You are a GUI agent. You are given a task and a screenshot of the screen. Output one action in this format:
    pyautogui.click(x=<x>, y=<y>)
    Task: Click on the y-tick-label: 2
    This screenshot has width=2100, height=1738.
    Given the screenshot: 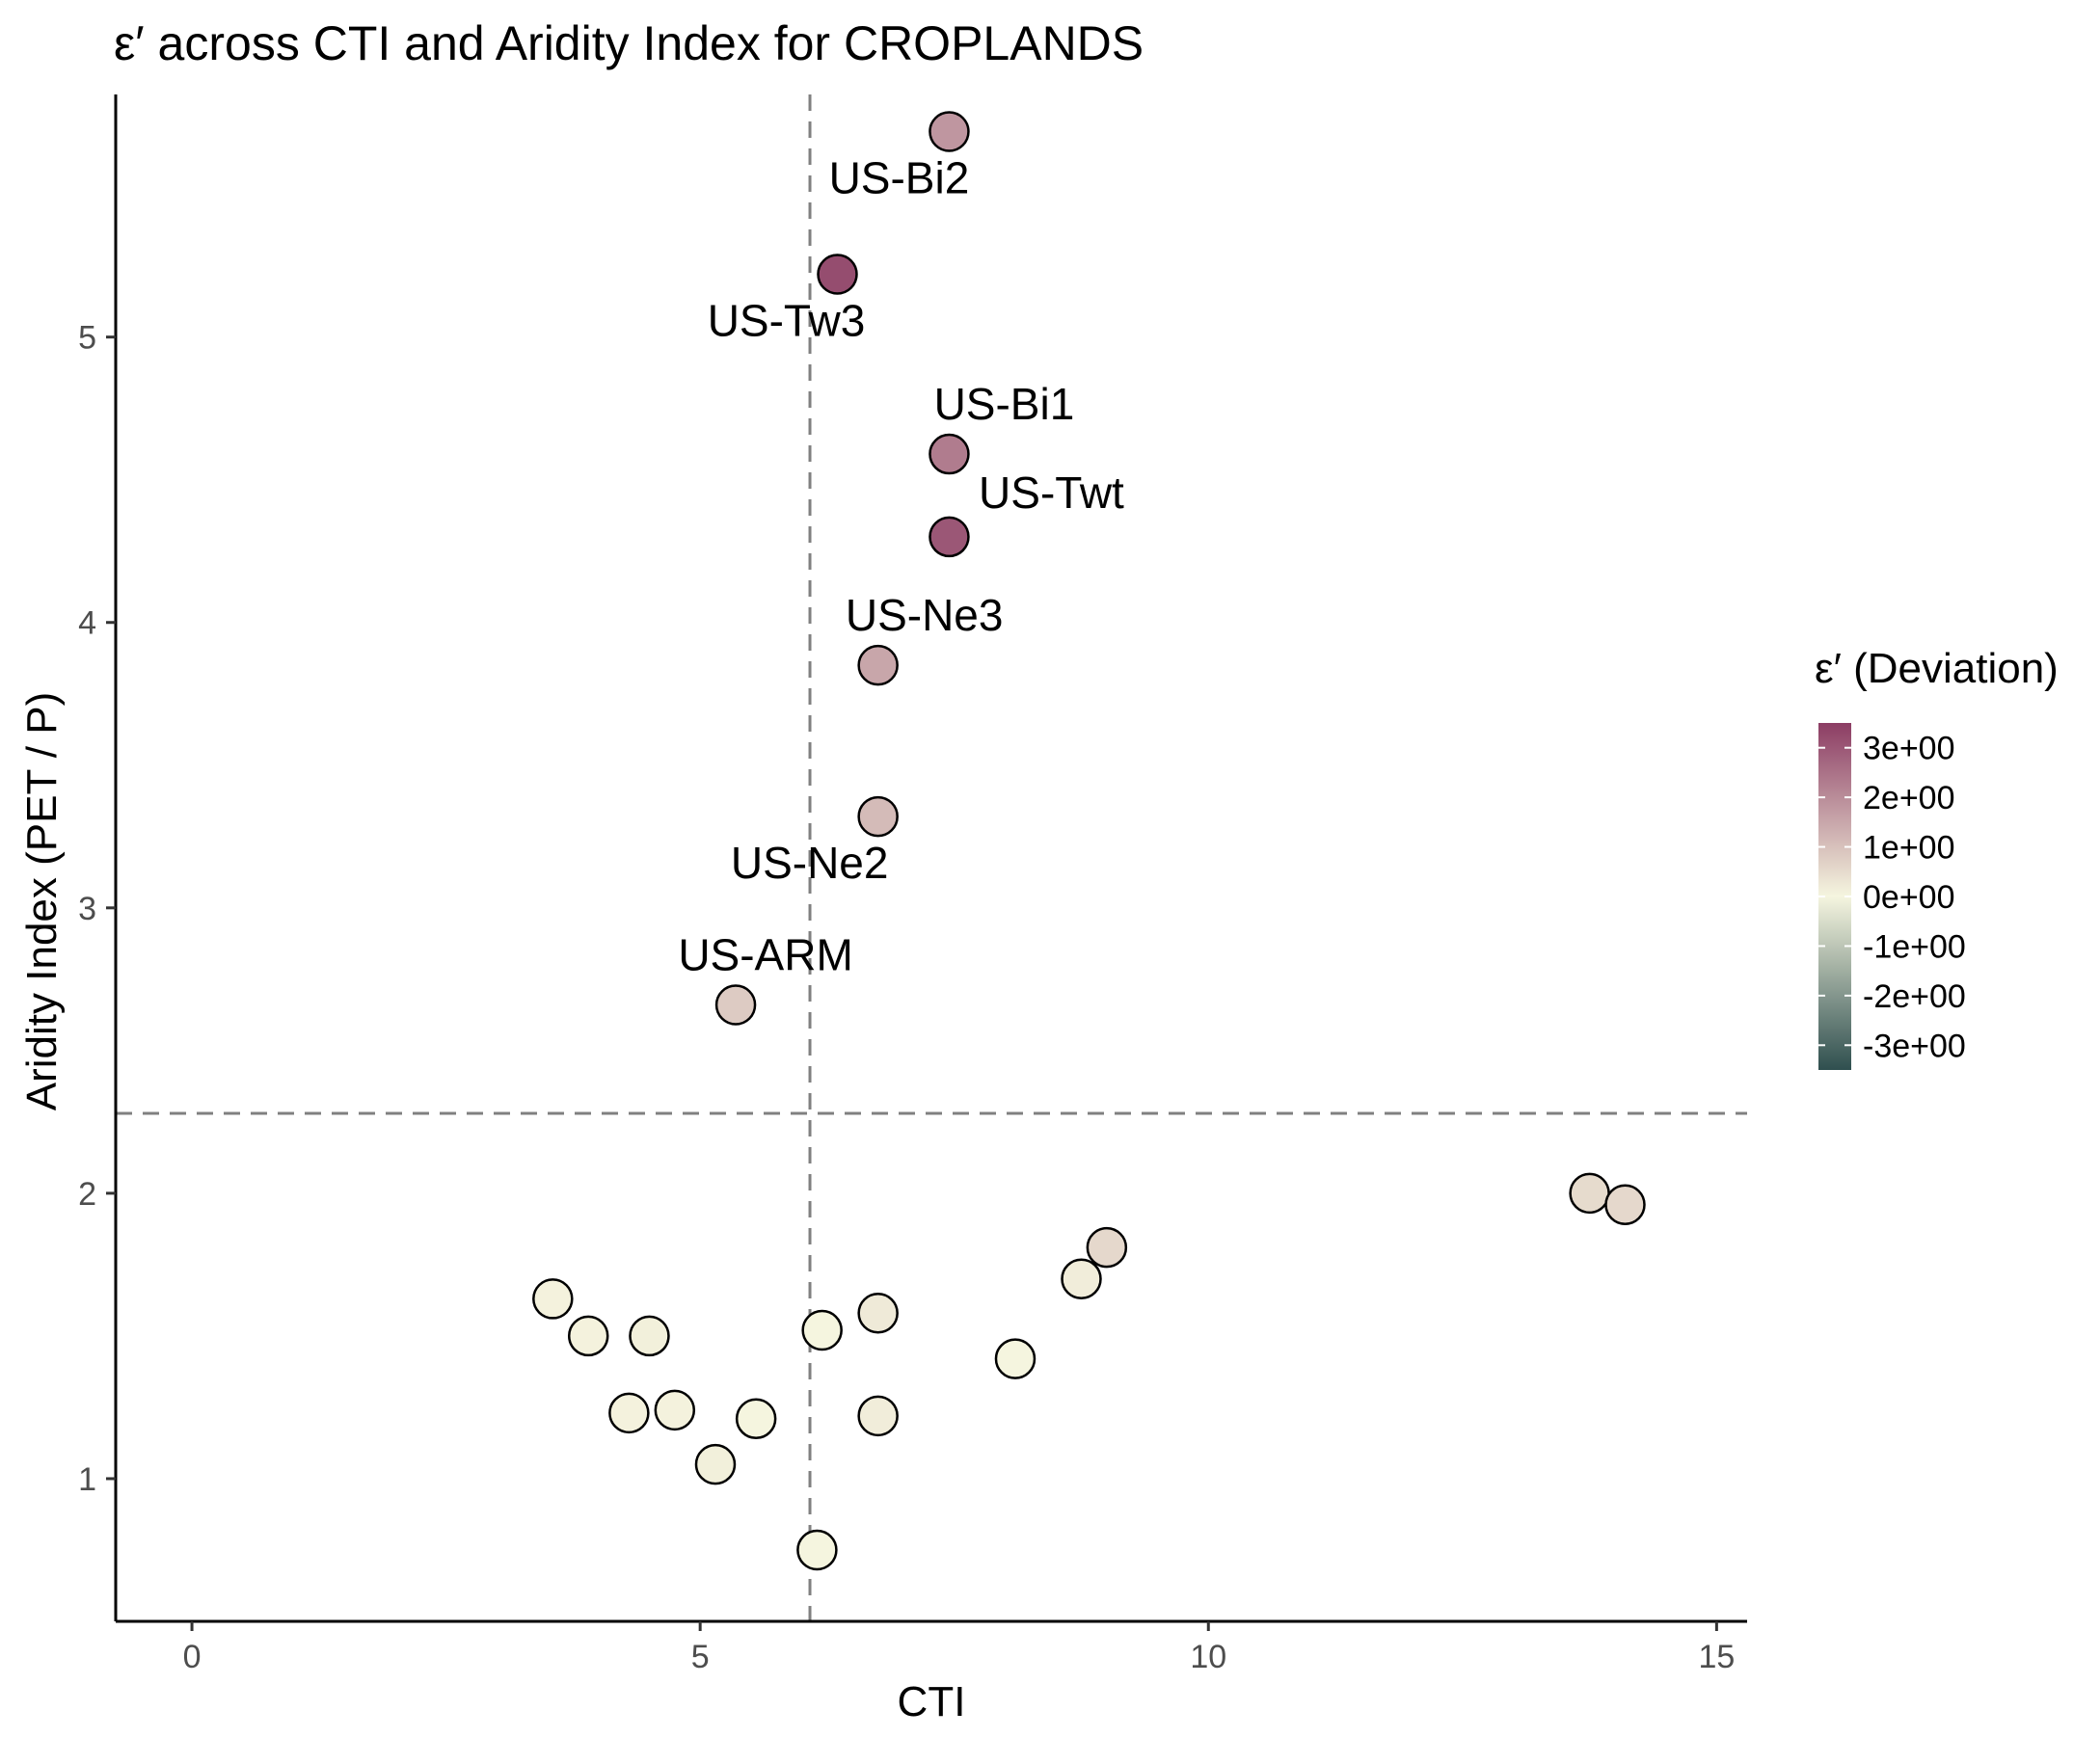 What is the action you would take?
    pyautogui.click(x=87, y=1194)
    